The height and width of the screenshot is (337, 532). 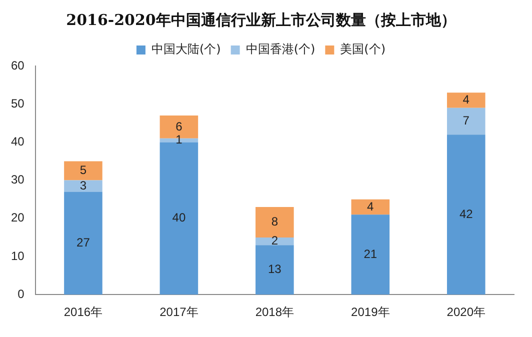 I want to click on y-tick-label: 30, so click(x=17, y=179).